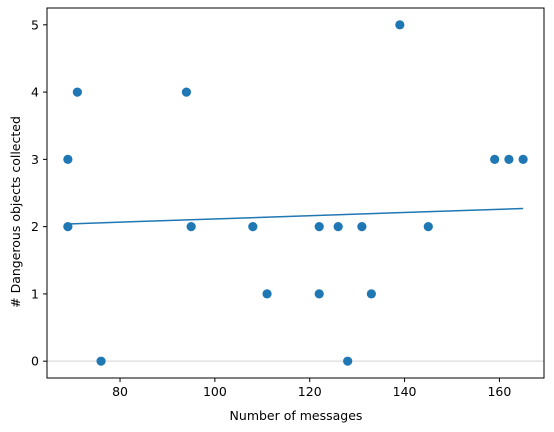  Describe the element at coordinates (15, 212) in the screenshot. I see `y-axis-label: # Dangerous objects collected` at that location.